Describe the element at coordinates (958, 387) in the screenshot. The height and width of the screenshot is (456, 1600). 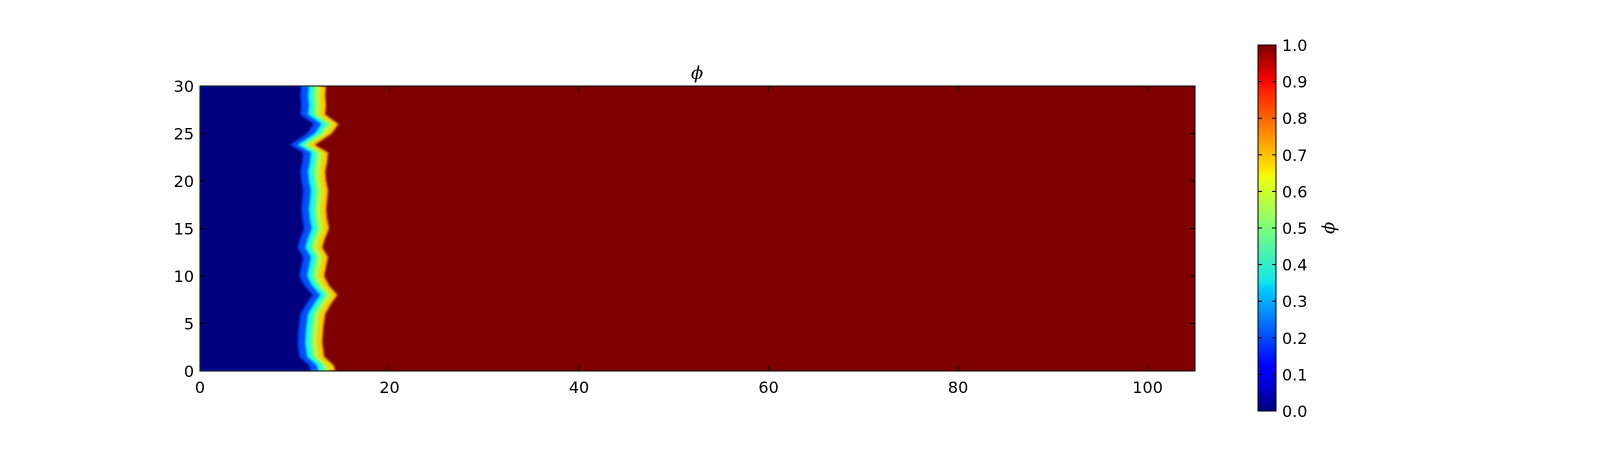
I see `x-tick-label: 80` at that location.